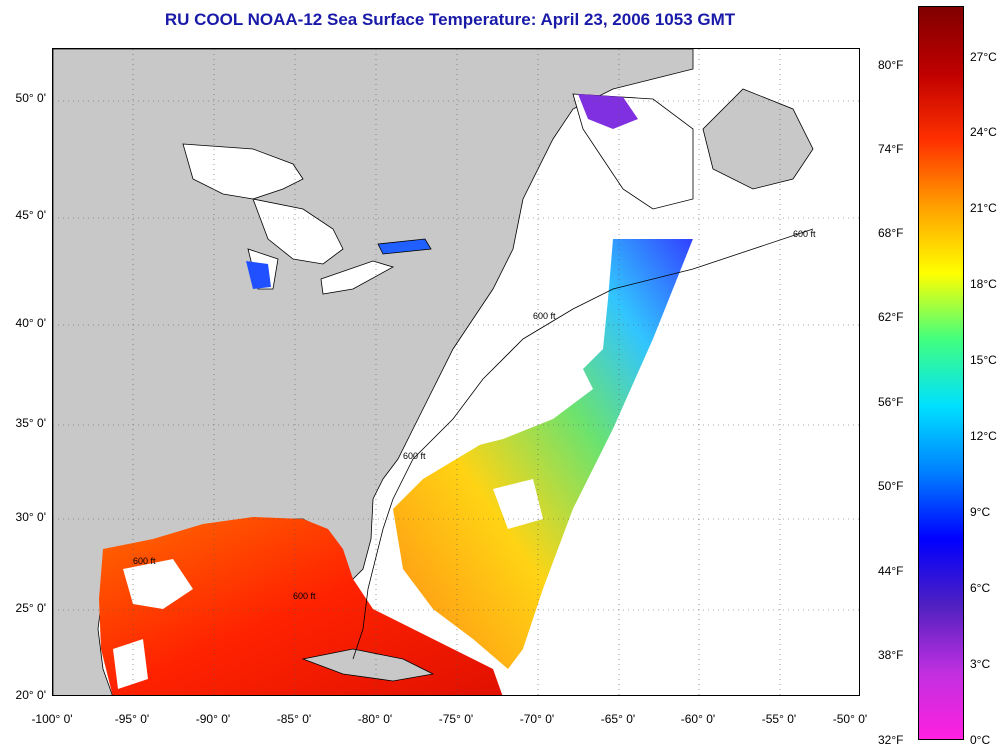 This screenshot has width=1008, height=754. Describe the element at coordinates (983, 284) in the screenshot. I see `colorbar-c-label: 18°C` at that location.